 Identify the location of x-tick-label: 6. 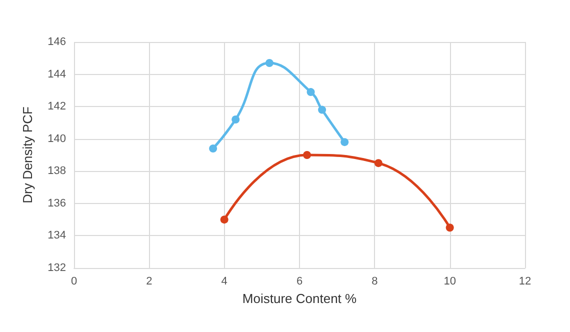
(299, 282).